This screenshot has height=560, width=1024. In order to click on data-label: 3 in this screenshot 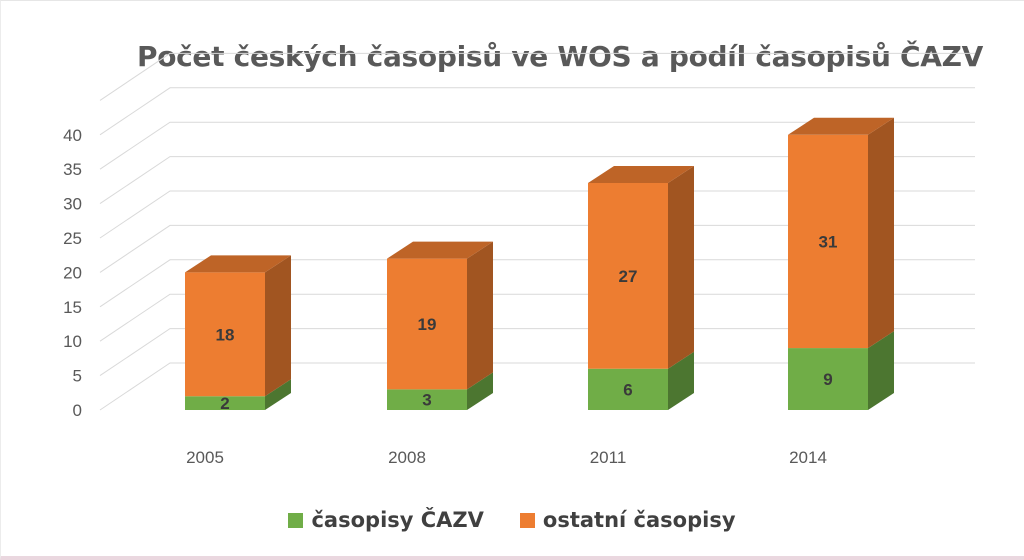, I will do `click(426, 400)`.